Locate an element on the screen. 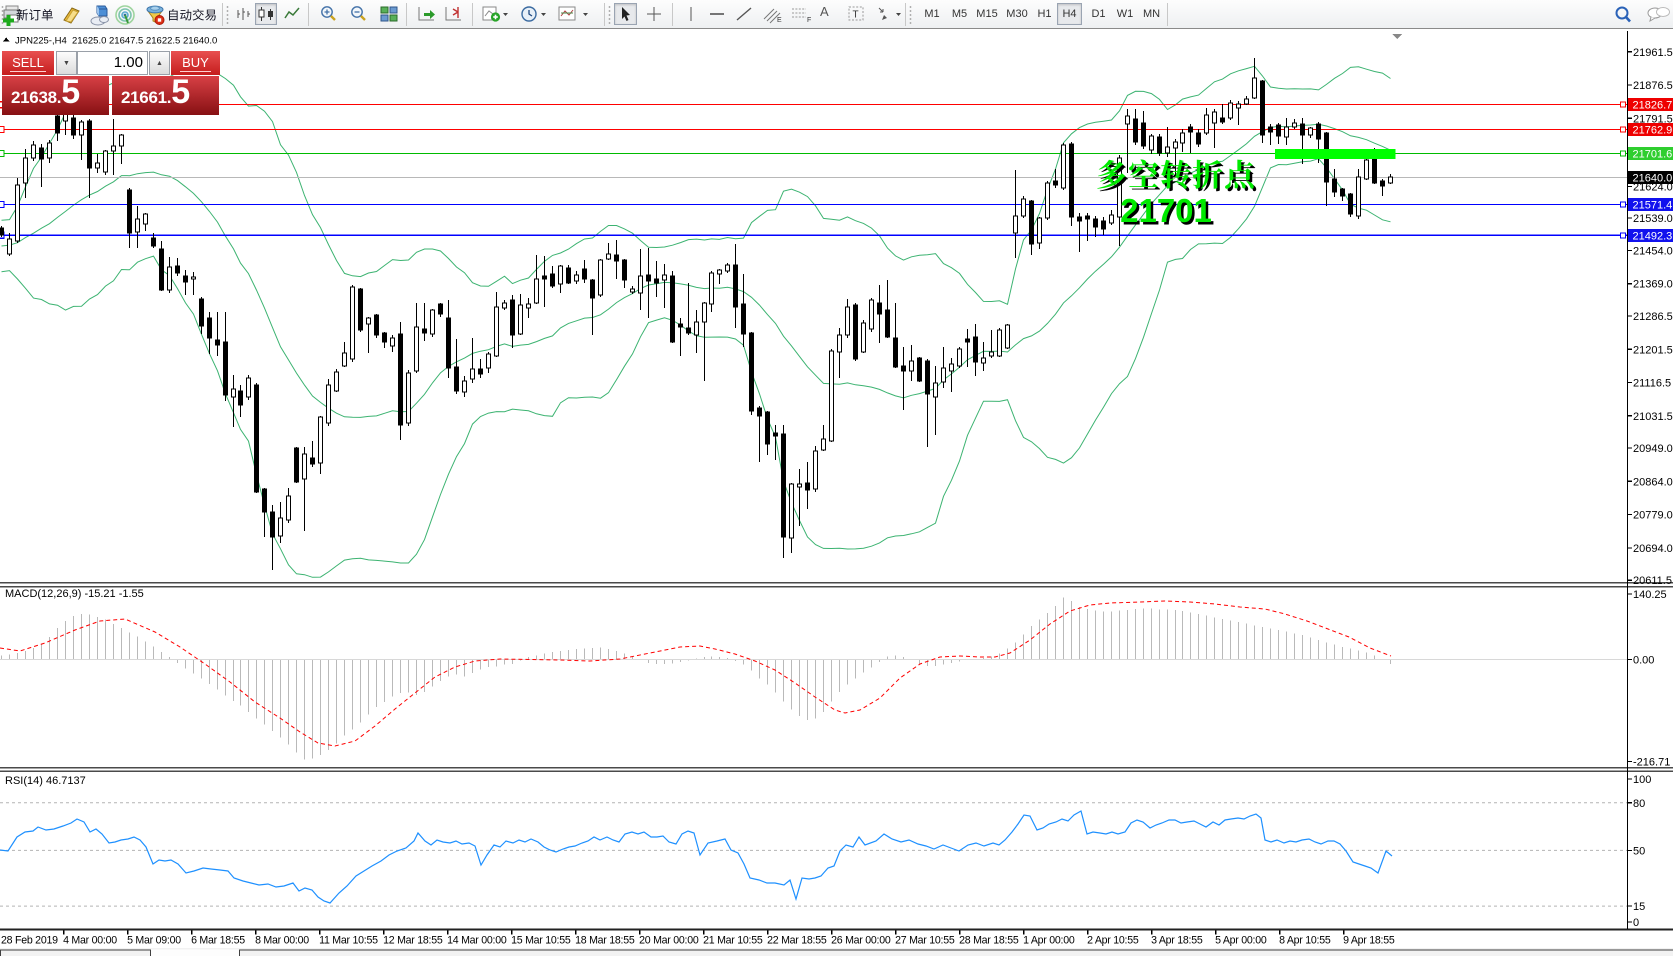  svg-text: 20779.0 is located at coordinates (1653, 516).